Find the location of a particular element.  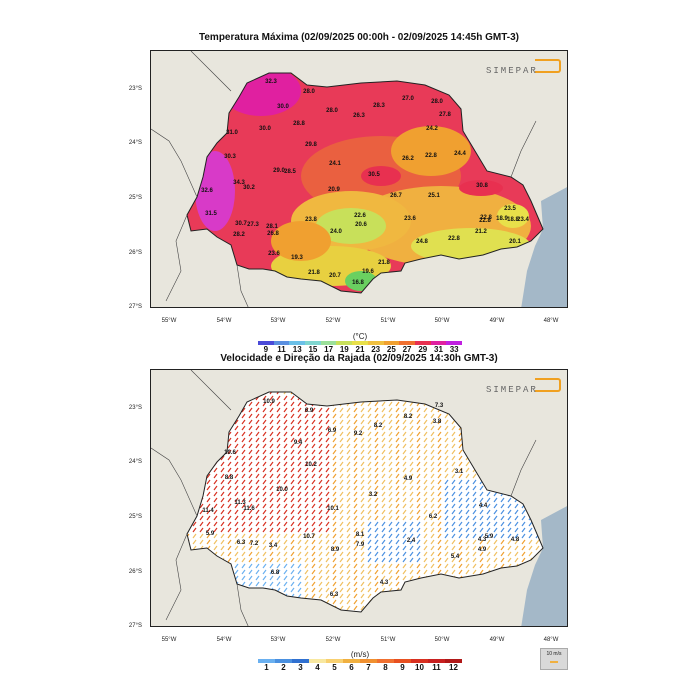

temperature-value-47: 28.2 is located at coordinates (239, 235).